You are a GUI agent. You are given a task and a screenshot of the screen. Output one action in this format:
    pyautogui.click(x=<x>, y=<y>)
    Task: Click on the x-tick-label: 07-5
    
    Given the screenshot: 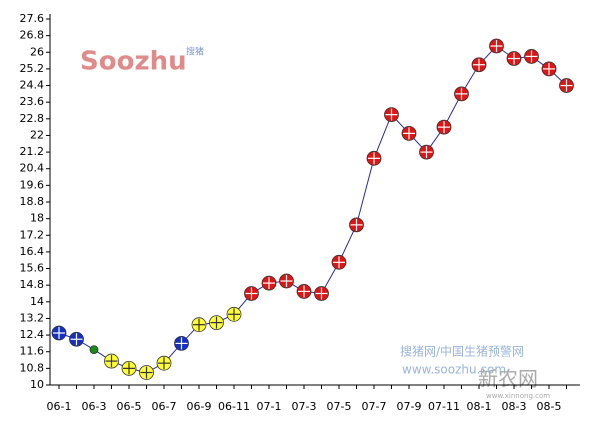 What is the action you would take?
    pyautogui.click(x=339, y=406)
    